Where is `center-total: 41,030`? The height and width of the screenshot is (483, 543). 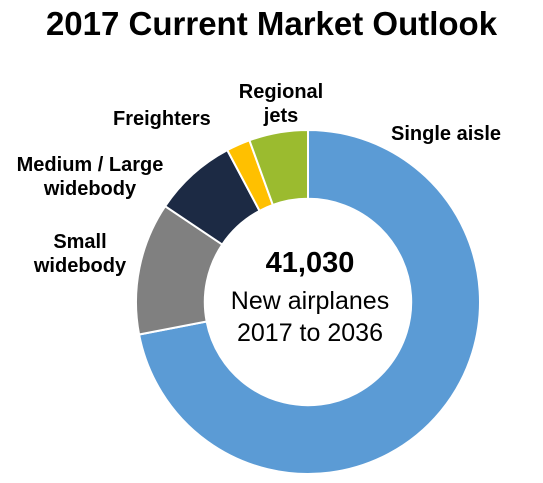
center-total: 41,030 is located at coordinates (310, 263).